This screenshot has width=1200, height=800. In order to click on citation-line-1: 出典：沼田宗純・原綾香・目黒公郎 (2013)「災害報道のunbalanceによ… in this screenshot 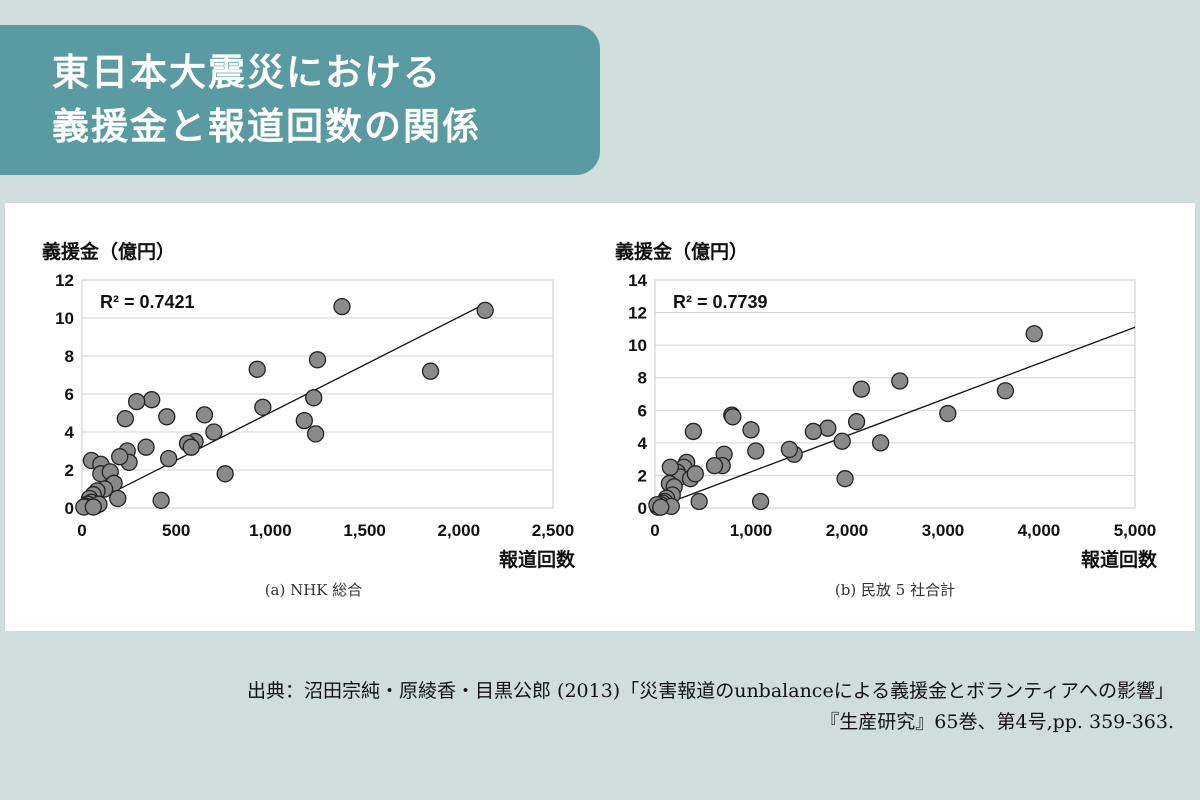, I will do `click(710, 691)`.